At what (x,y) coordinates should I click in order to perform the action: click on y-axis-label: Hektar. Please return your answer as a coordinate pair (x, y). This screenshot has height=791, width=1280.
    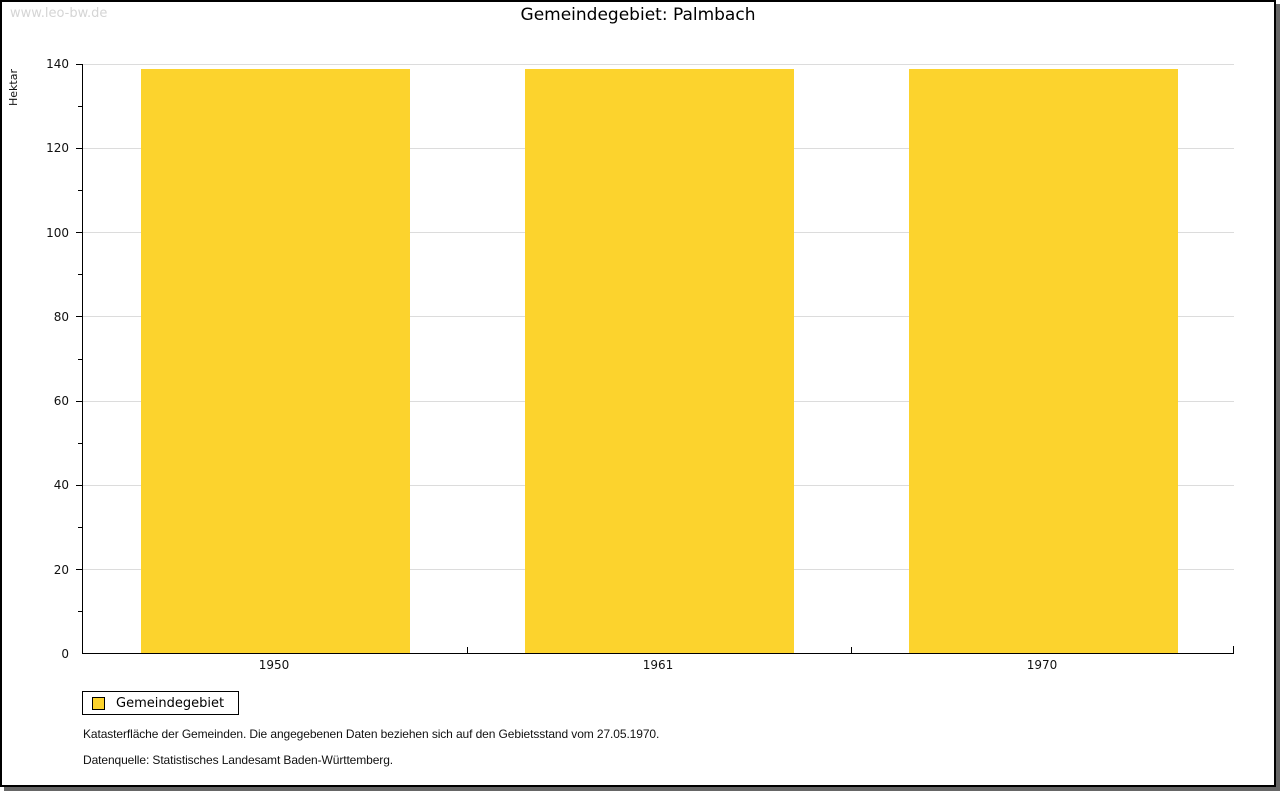
    Looking at the image, I should click on (13, 87).